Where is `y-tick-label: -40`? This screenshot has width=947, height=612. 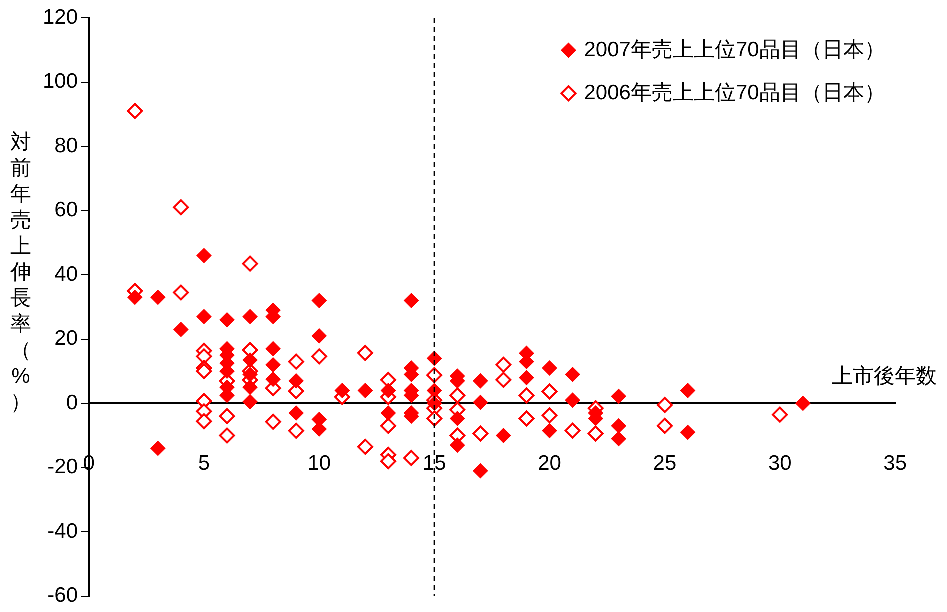 y-tick-label: -40 is located at coordinates (63, 531).